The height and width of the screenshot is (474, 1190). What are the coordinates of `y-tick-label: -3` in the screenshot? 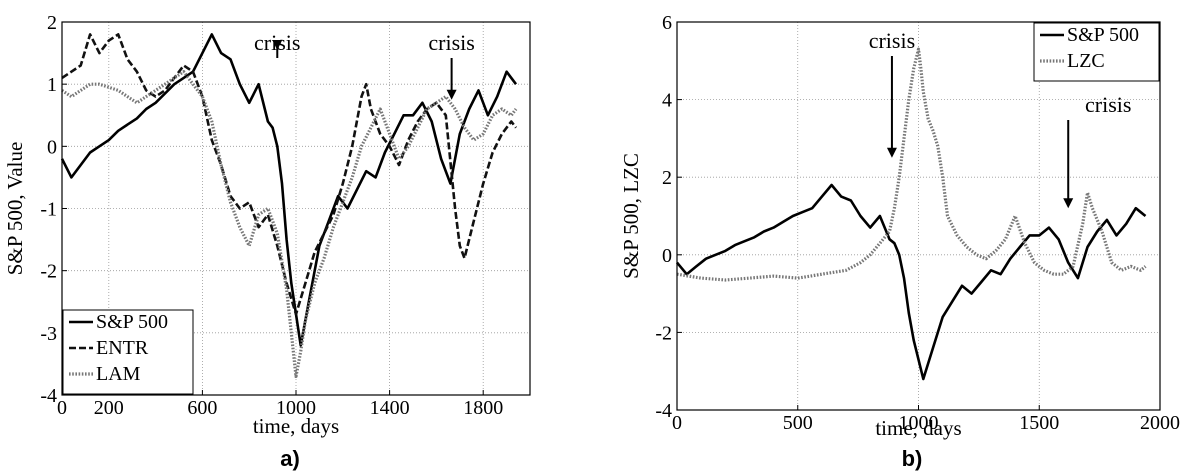 It's located at (48, 334).